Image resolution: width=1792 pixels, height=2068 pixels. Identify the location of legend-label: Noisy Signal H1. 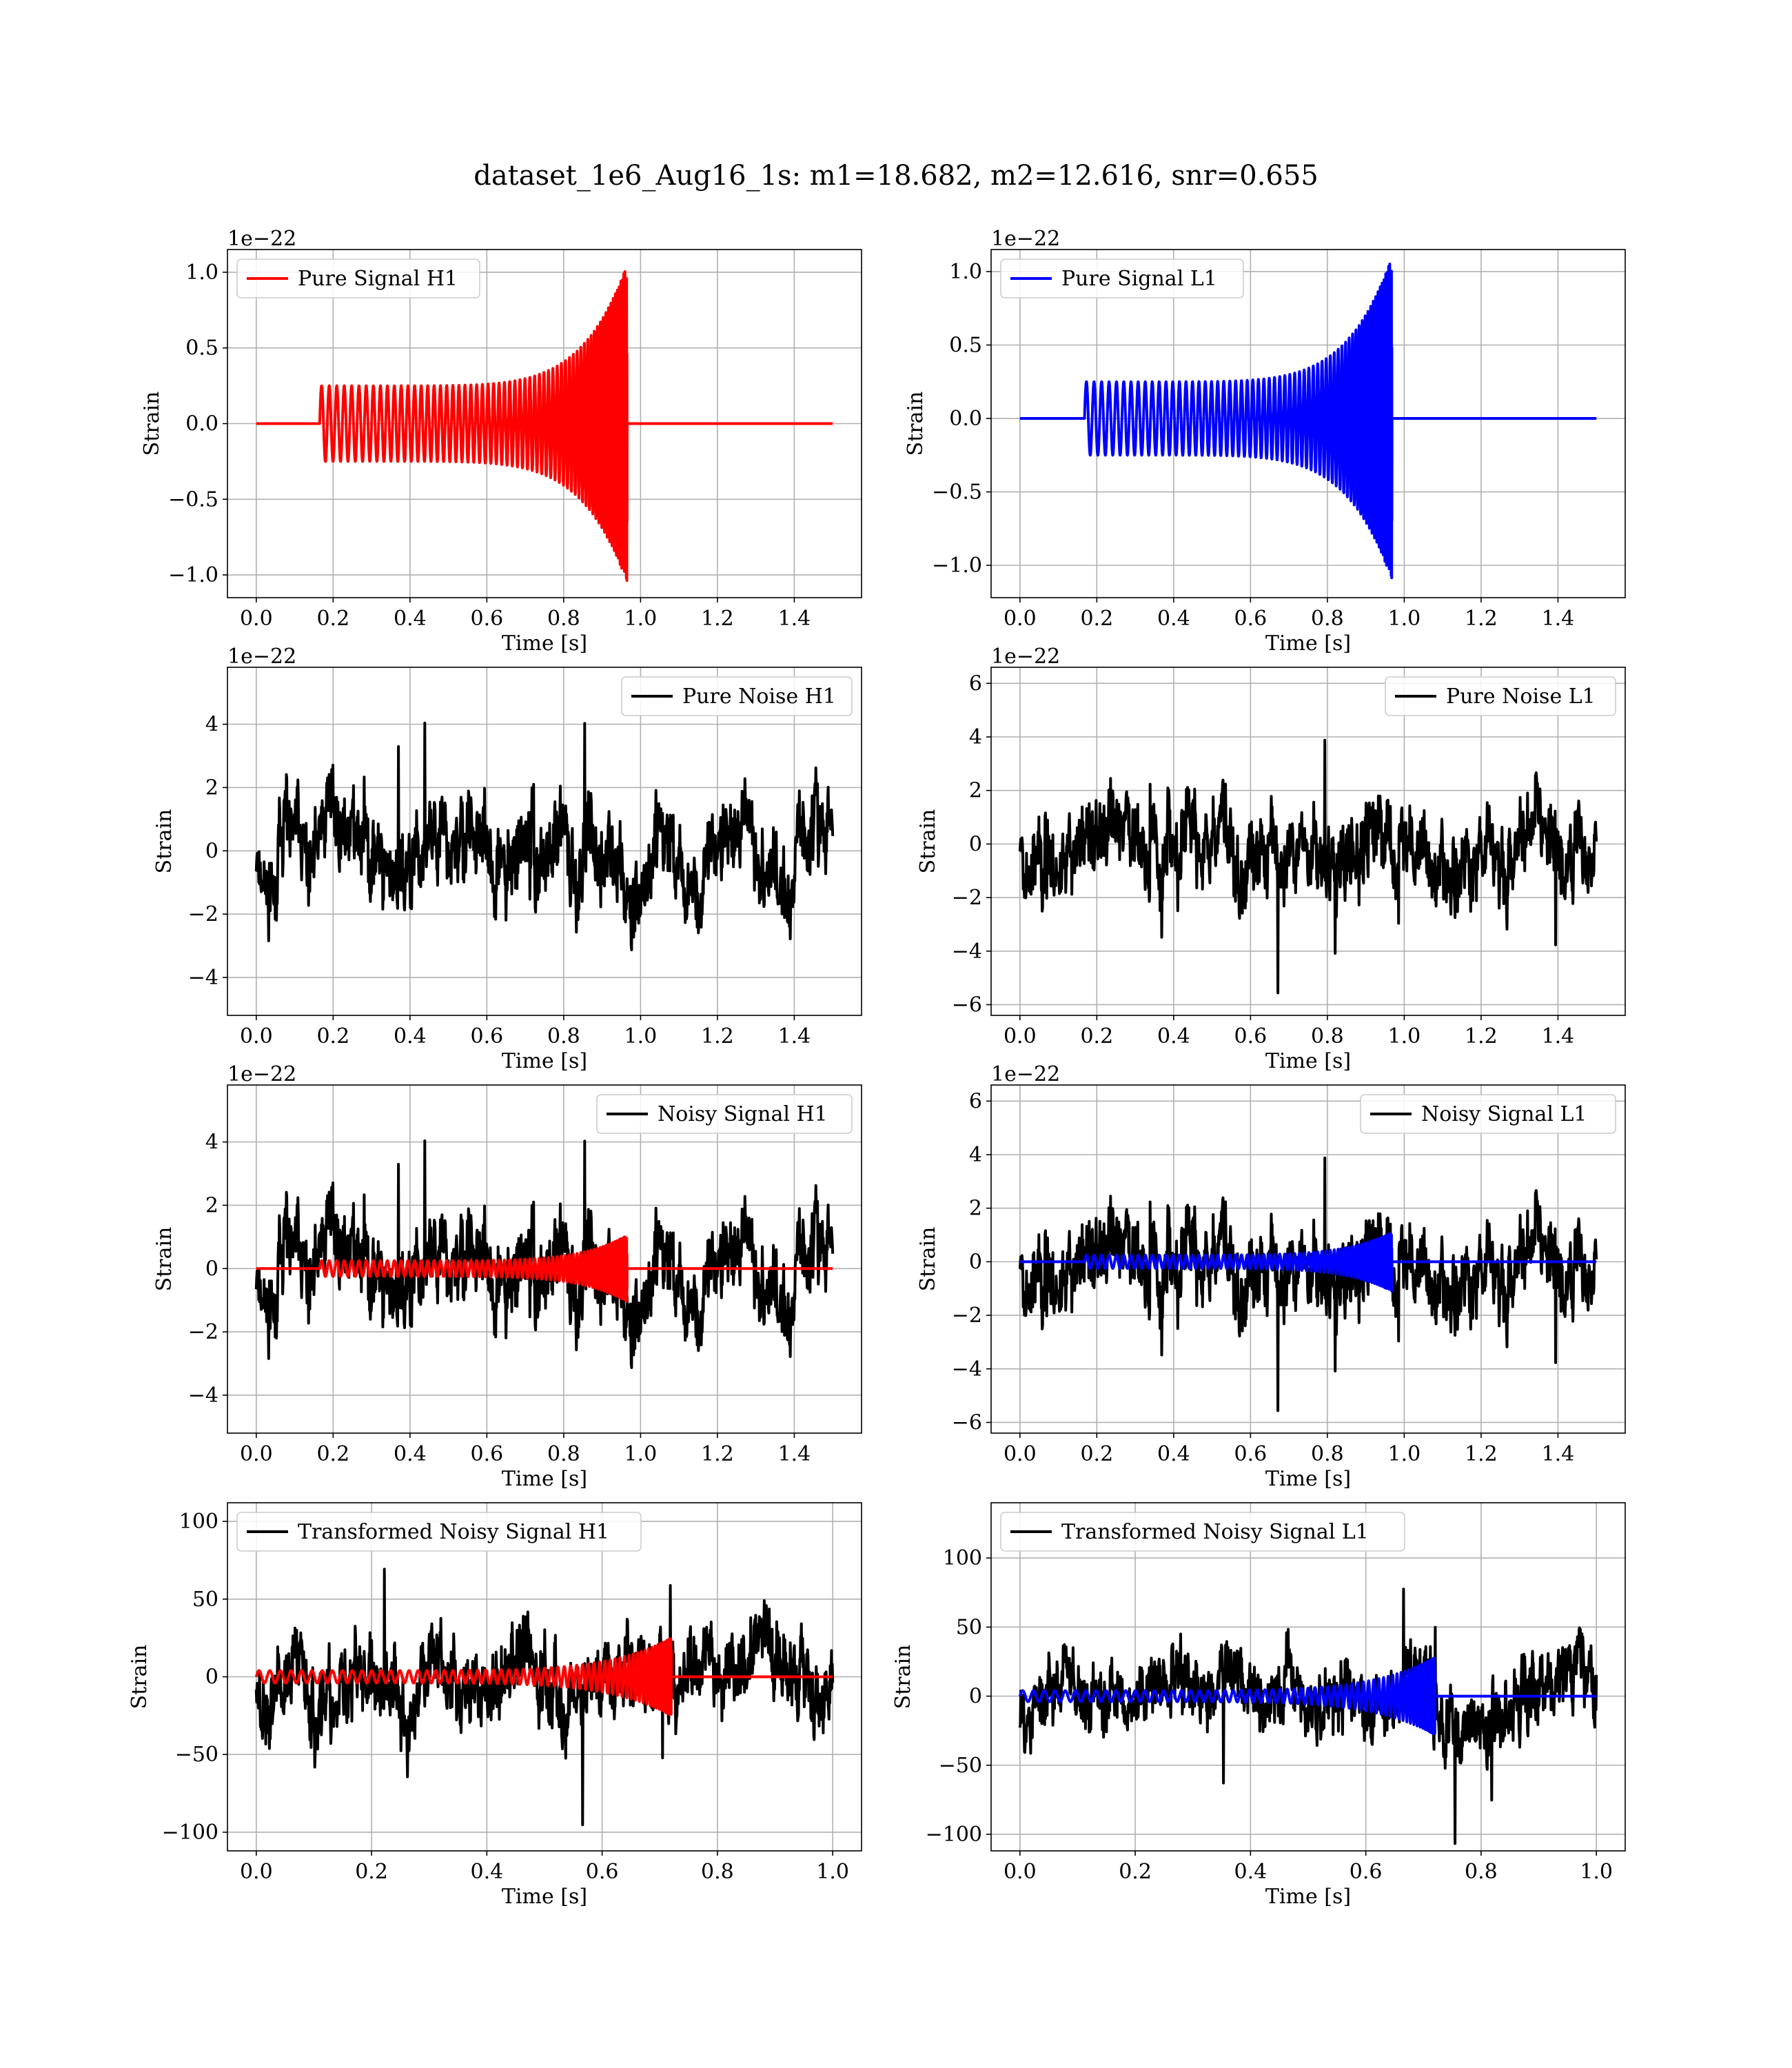
(743, 1114).